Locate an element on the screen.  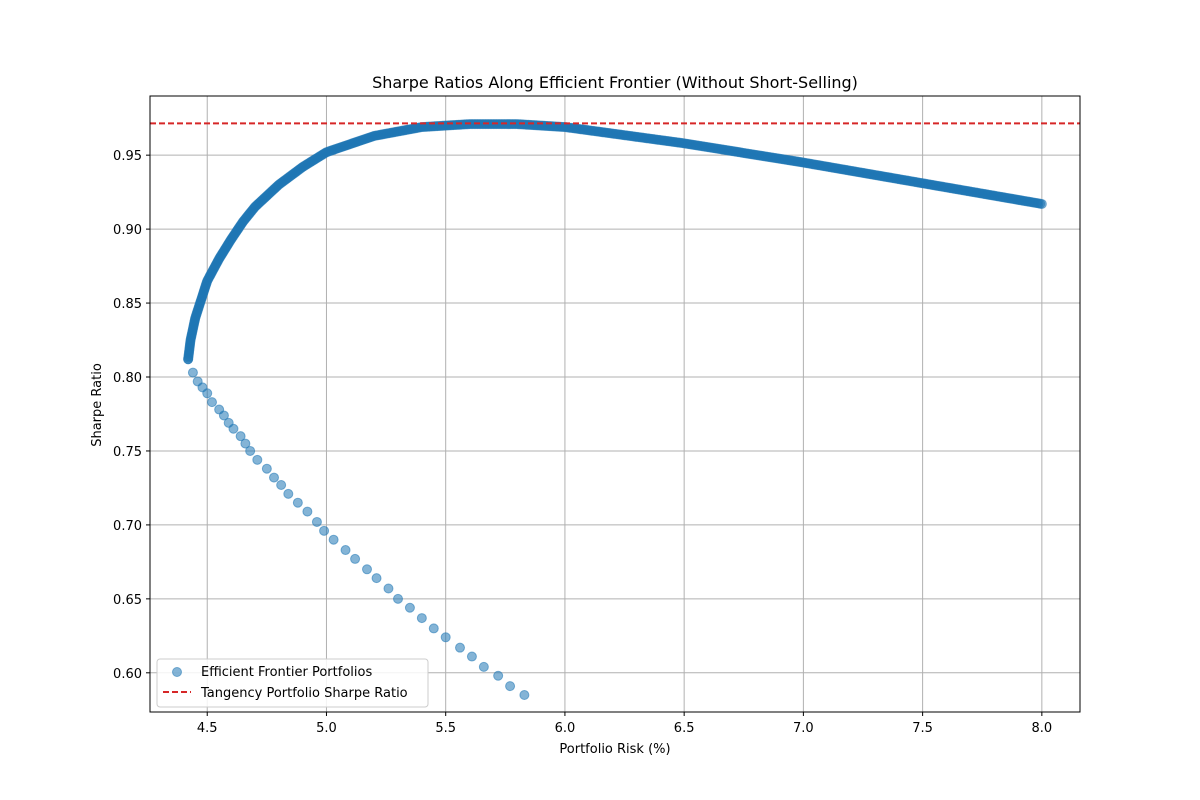
y-axis-label: Sharpe Ratio is located at coordinates (97, 405).